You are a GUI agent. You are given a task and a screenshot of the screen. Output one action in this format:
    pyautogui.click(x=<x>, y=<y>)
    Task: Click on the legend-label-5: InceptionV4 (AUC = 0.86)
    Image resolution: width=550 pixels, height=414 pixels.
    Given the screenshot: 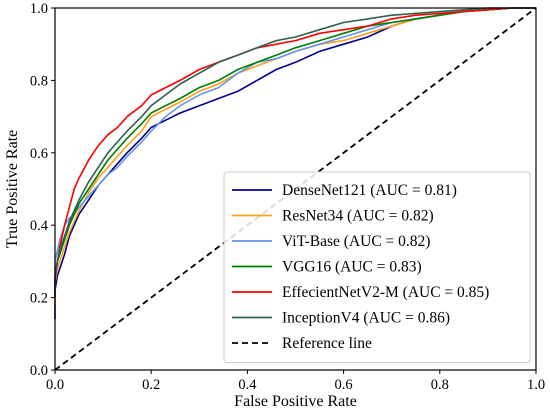 What is the action you would take?
    pyautogui.click(x=366, y=318)
    